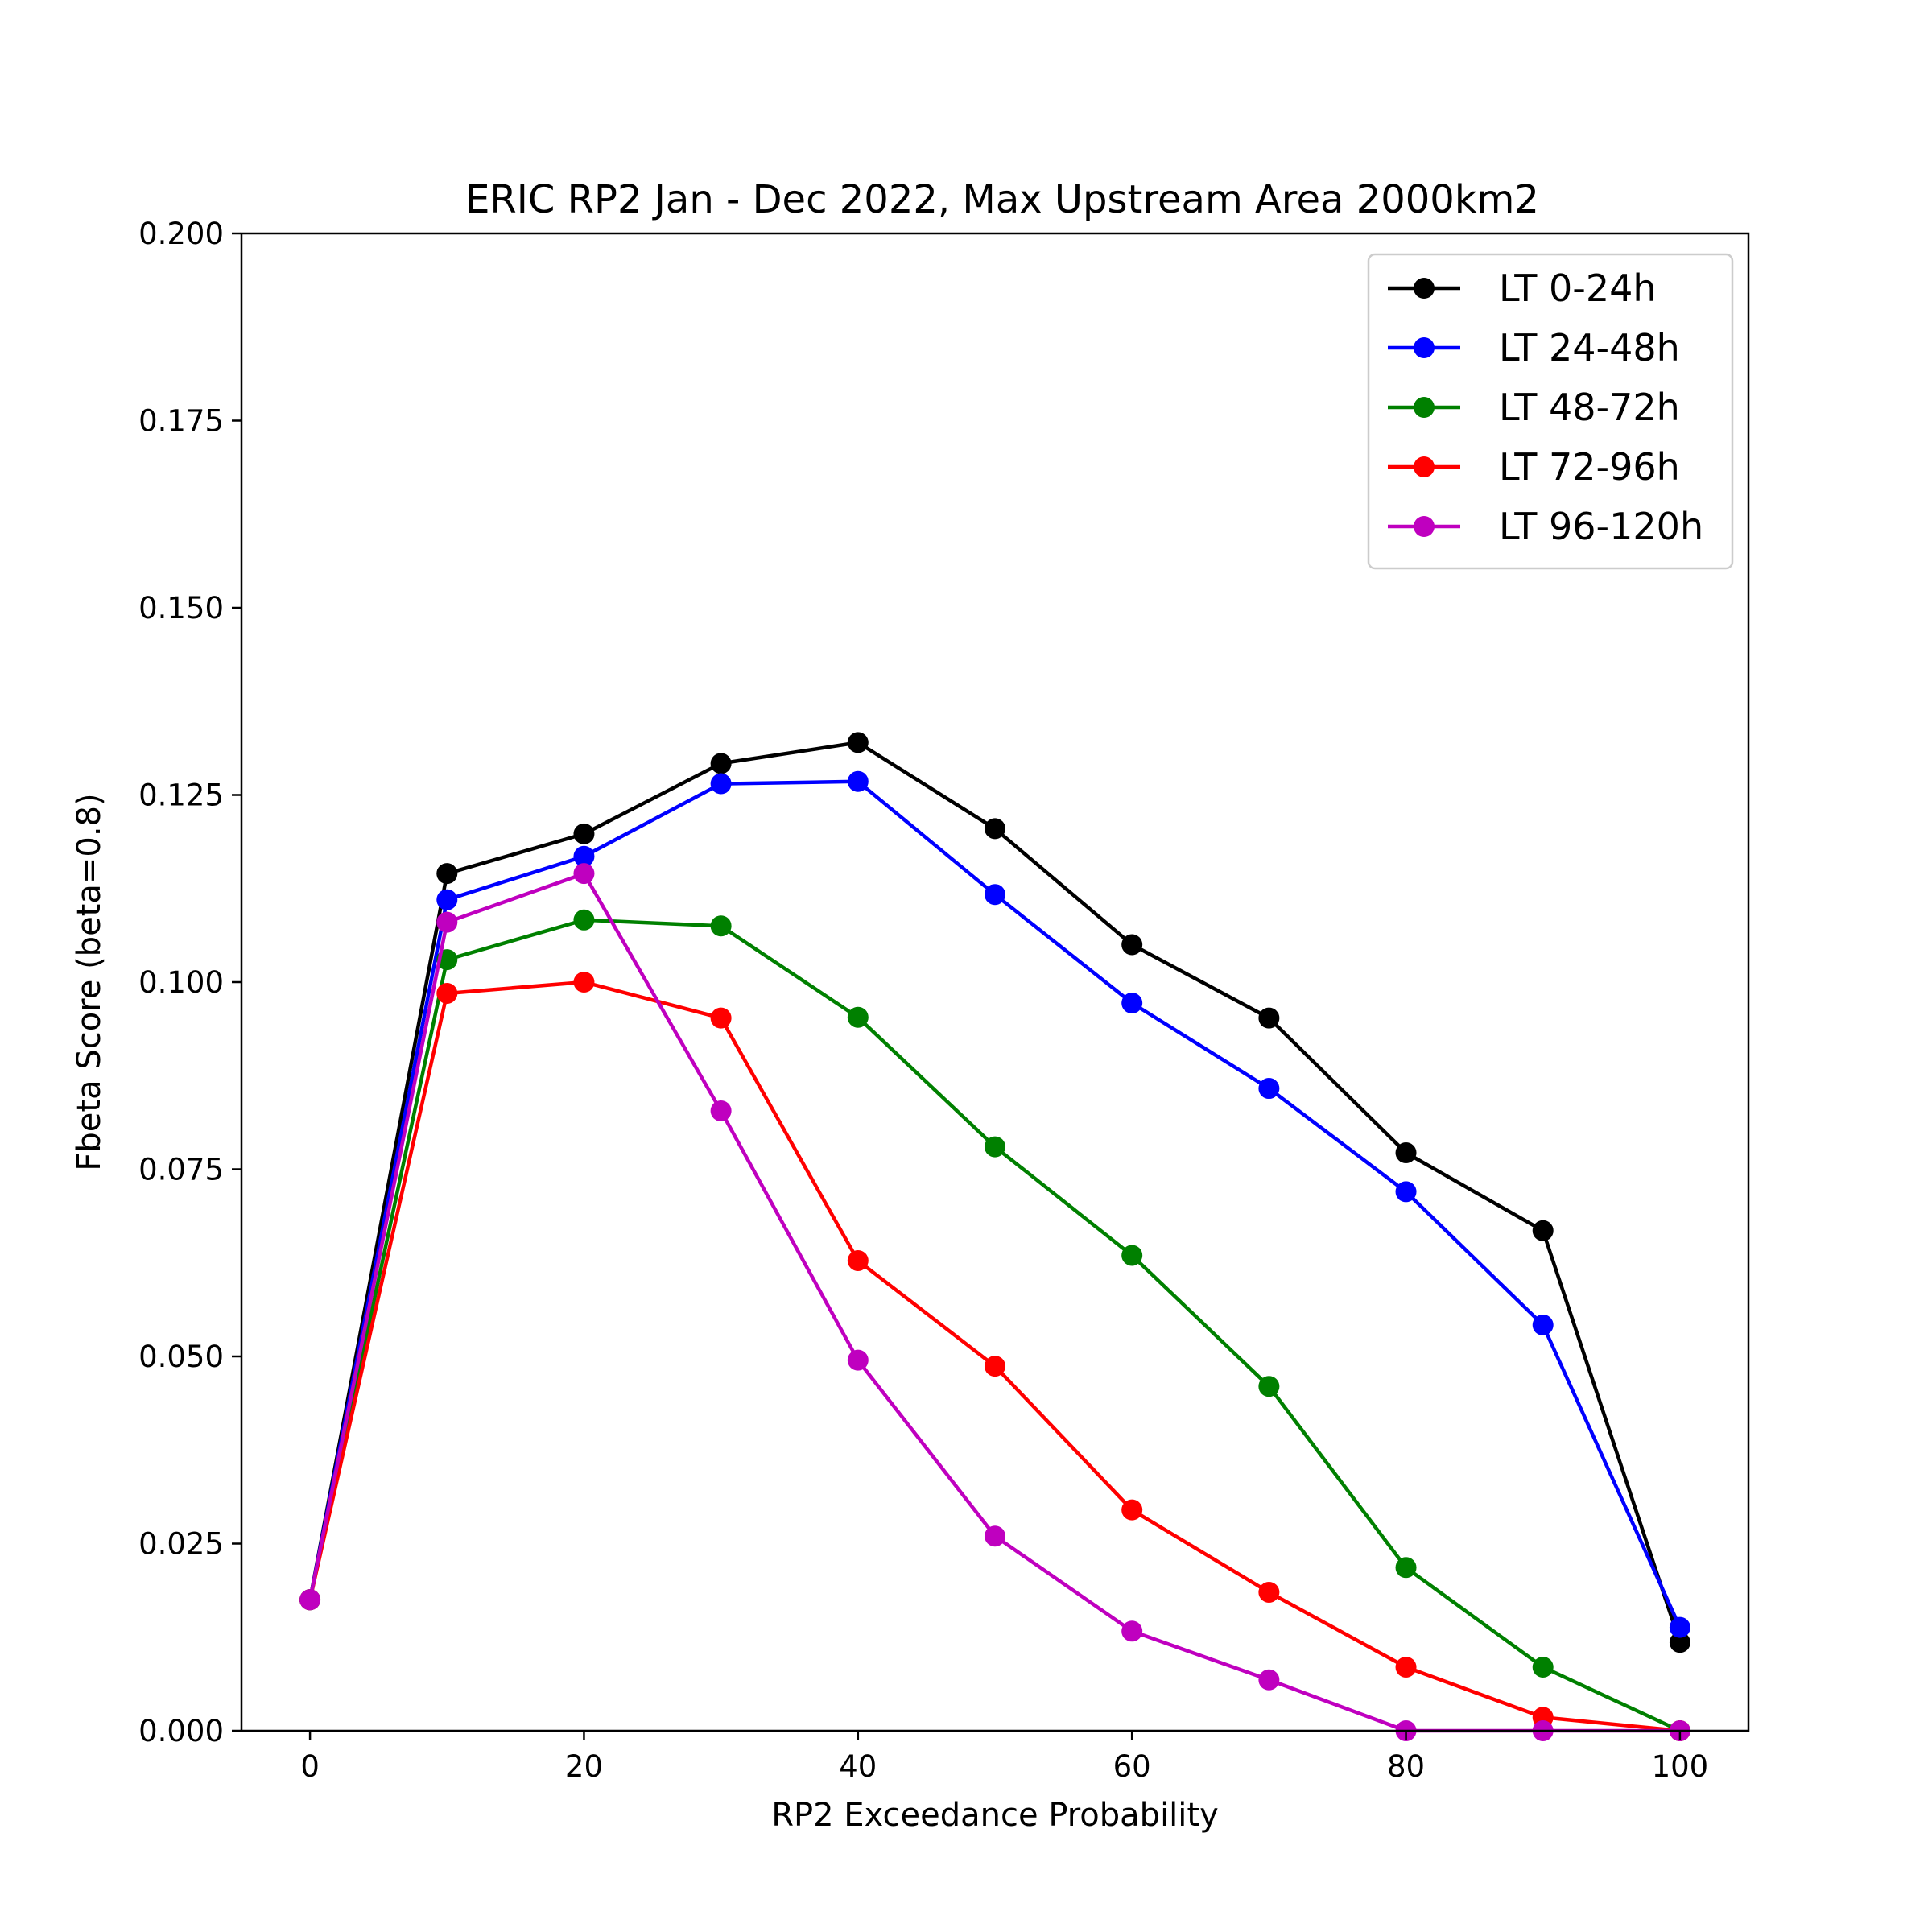 This screenshot has width=1932, height=1932. I want to click on legend-label: LT 0-24h, so click(1578, 288).